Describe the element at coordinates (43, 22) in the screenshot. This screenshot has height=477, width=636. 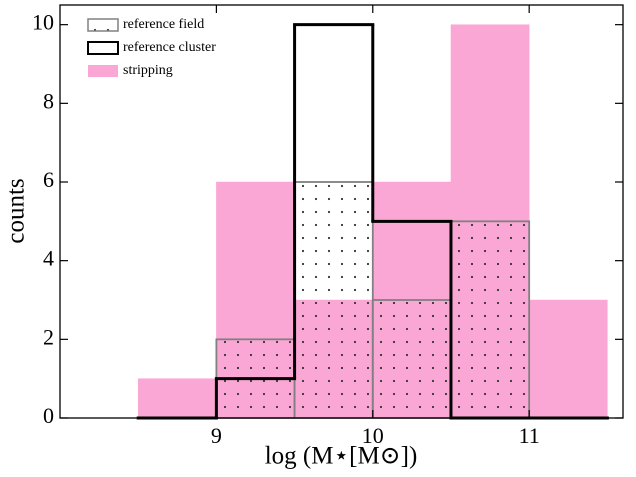
I see `y-tick-label: 10` at that location.